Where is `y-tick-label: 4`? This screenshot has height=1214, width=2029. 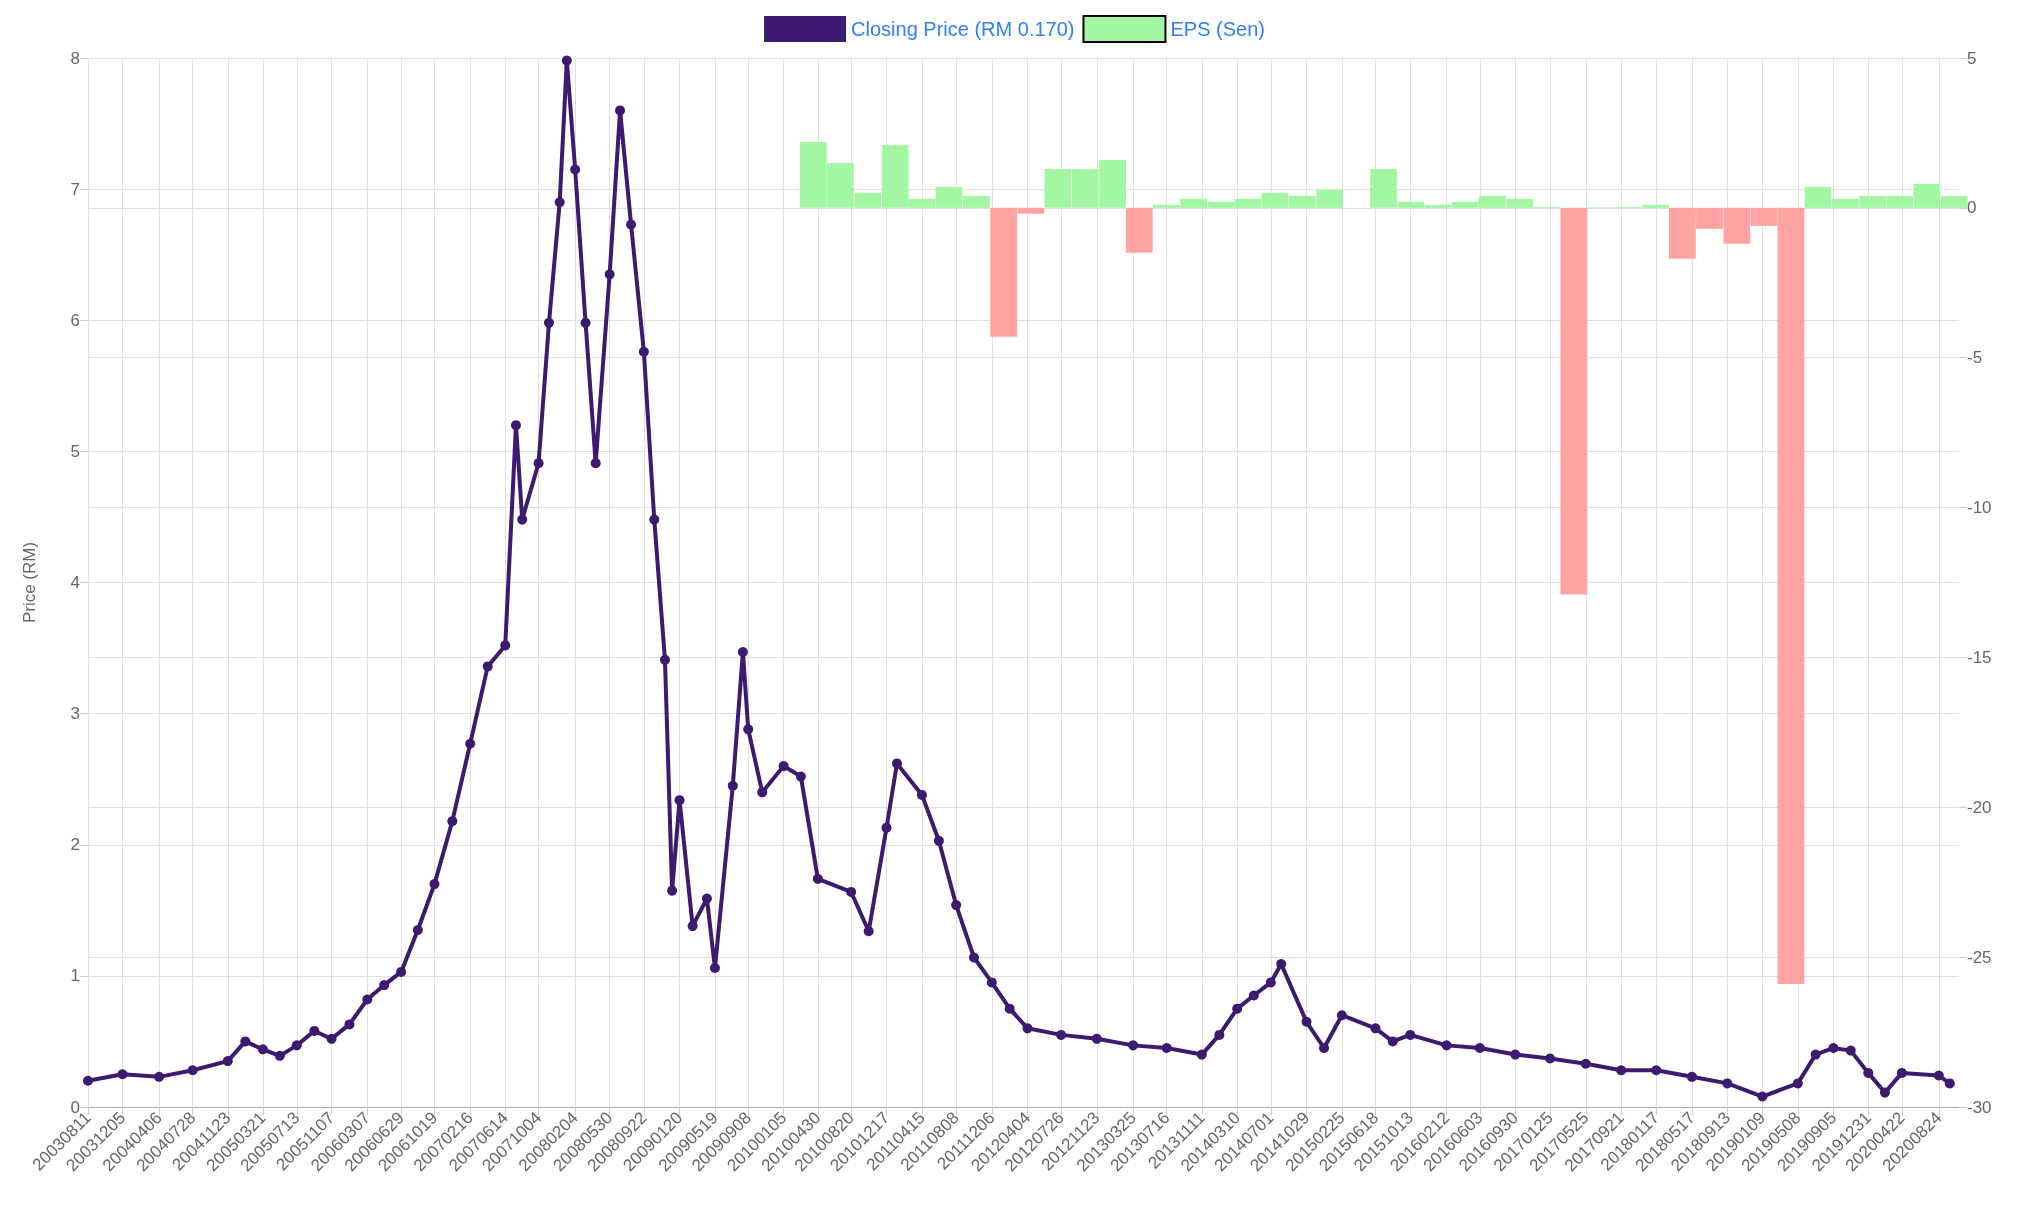 y-tick-label: 4 is located at coordinates (75, 582).